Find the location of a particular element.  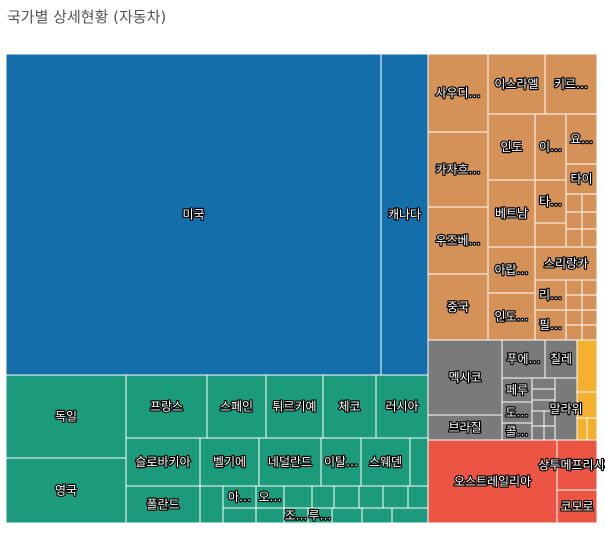

treemap-tile-label: 상투메프리시페 is located at coordinates (571, 465).